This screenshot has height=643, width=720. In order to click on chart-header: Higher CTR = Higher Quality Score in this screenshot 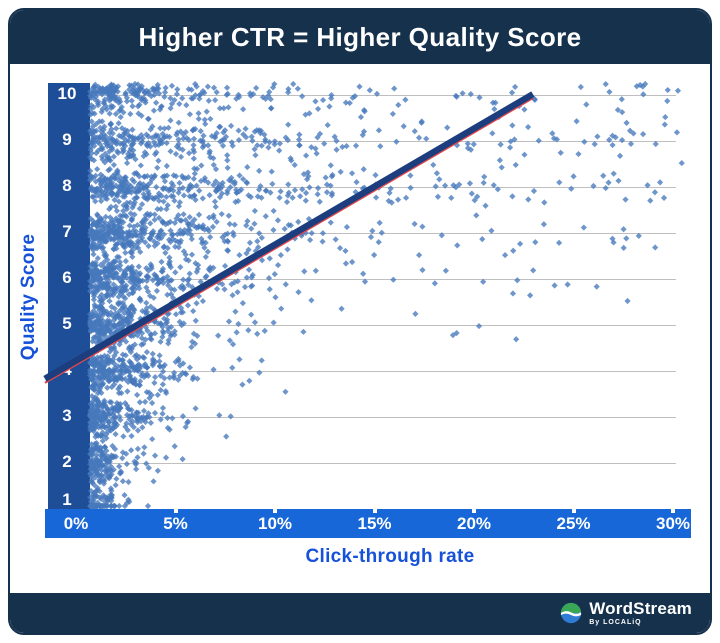, I will do `click(360, 37)`.